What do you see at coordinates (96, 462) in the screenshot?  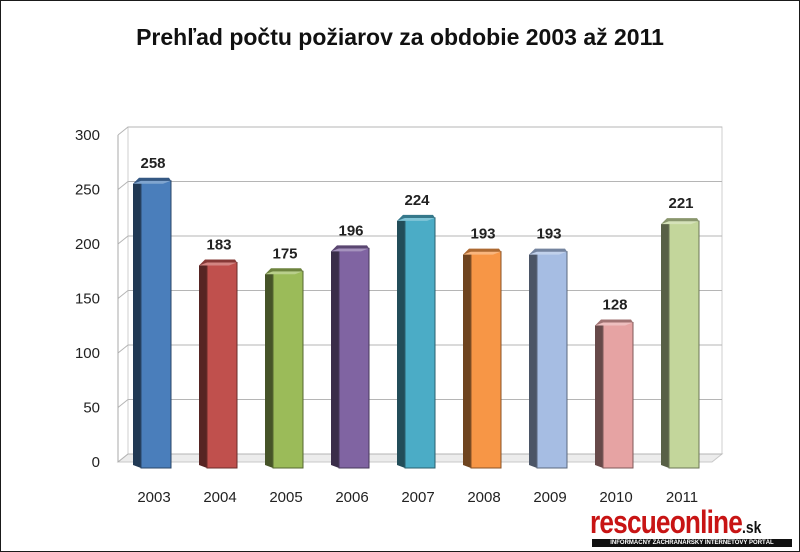 I see `y-tick-label: 0` at bounding box center [96, 462].